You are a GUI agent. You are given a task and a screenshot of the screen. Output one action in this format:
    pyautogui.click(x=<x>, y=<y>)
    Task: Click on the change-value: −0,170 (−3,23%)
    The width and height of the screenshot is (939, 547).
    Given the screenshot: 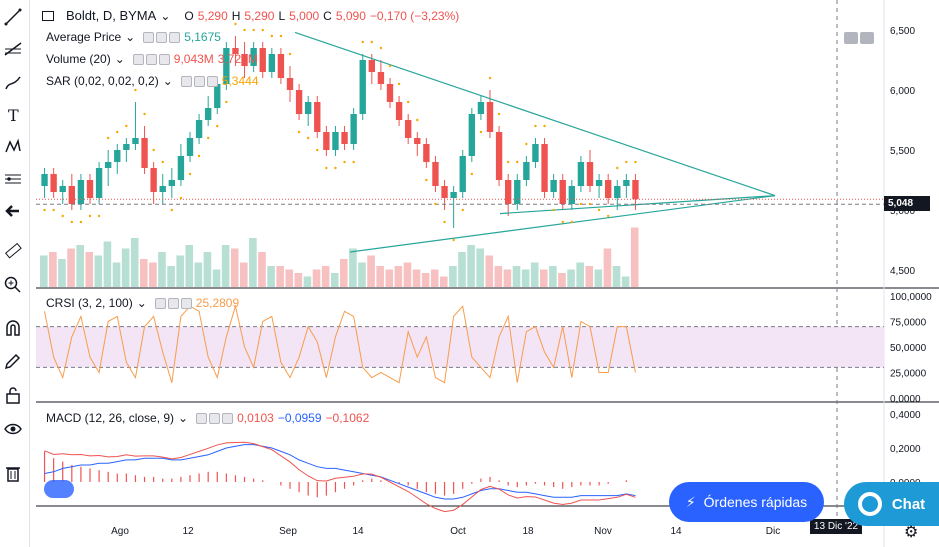 What is the action you would take?
    pyautogui.click(x=414, y=15)
    